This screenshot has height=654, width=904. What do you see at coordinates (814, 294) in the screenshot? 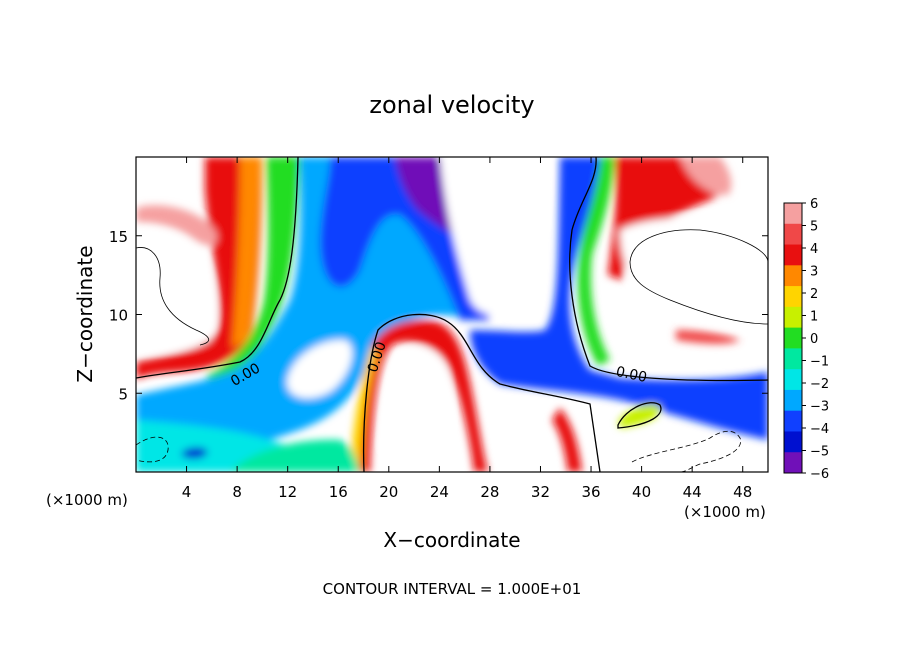
I see `colorbar-label-4: 2` at bounding box center [814, 294].